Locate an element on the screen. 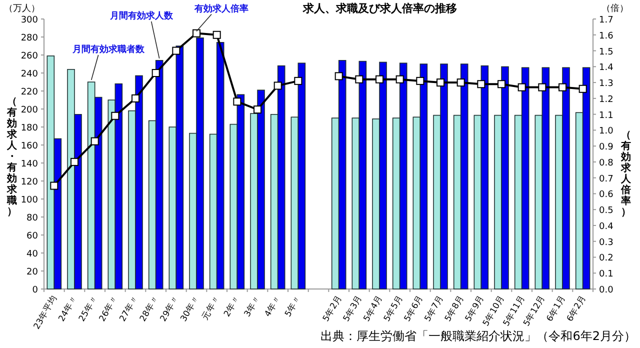 This screenshot has height=348, width=640. y2-tick-label: 0.7 is located at coordinates (606, 179).